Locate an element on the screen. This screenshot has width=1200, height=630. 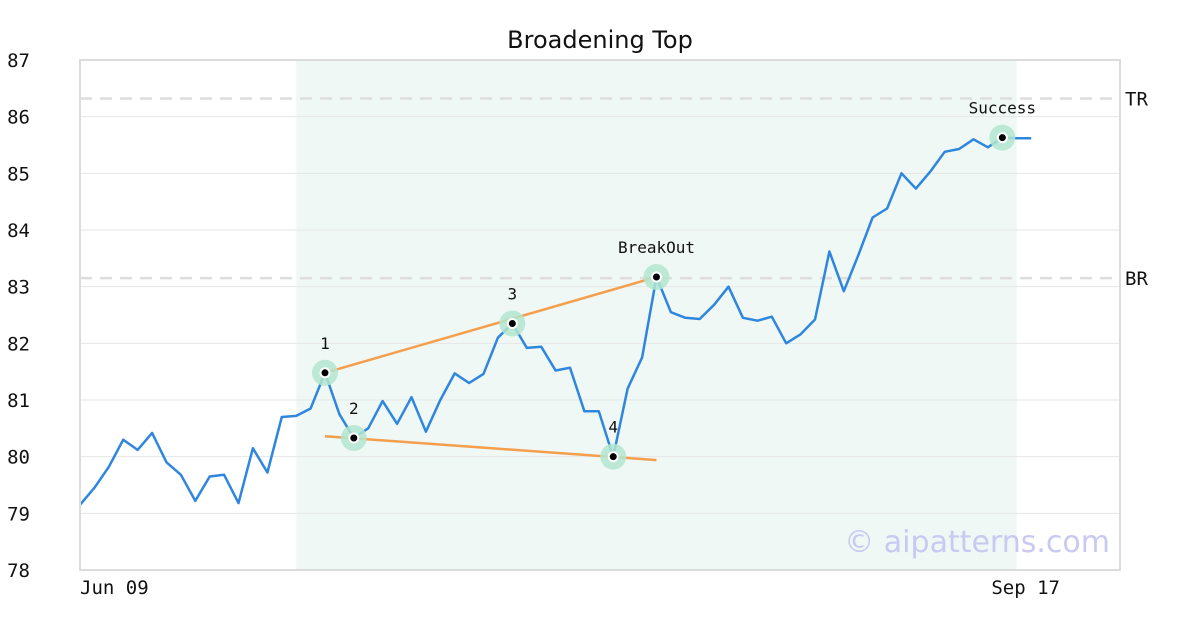
y-tick-label: 86 is located at coordinates (18, 118).